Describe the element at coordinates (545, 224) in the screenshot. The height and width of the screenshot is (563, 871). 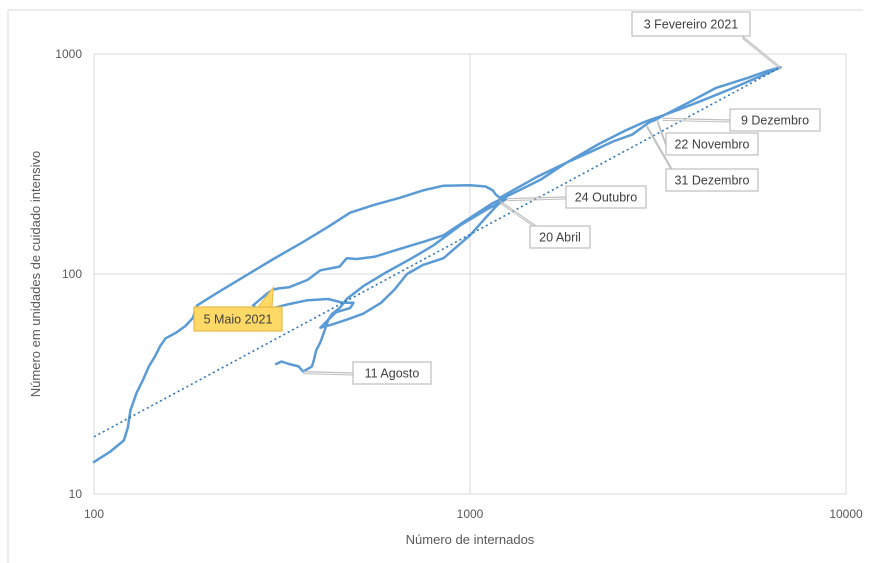
I see `callout-20-abril: 20 Abril` at that location.